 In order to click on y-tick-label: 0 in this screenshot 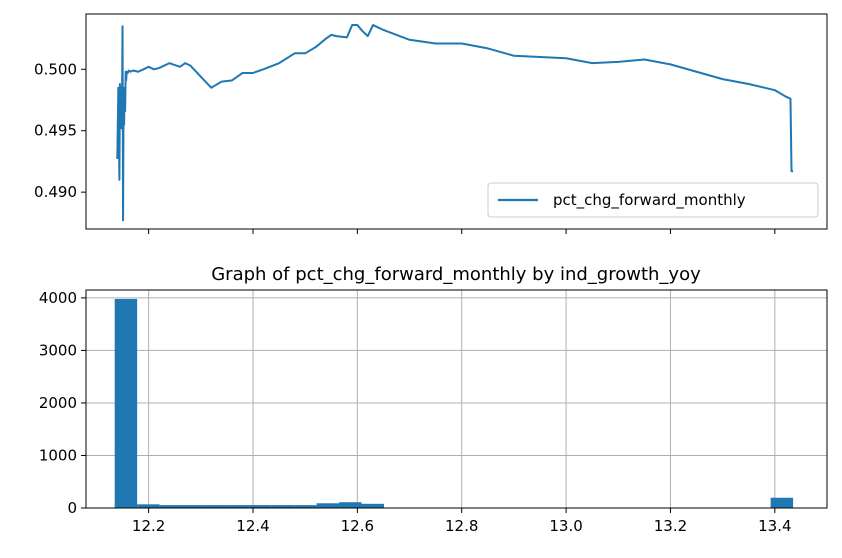, I will do `click(72, 508)`.